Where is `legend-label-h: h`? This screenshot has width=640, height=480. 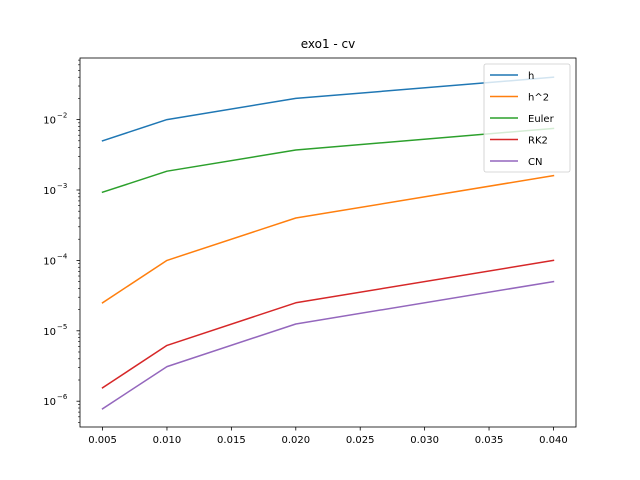
legend-label-h: h is located at coordinates (531, 76).